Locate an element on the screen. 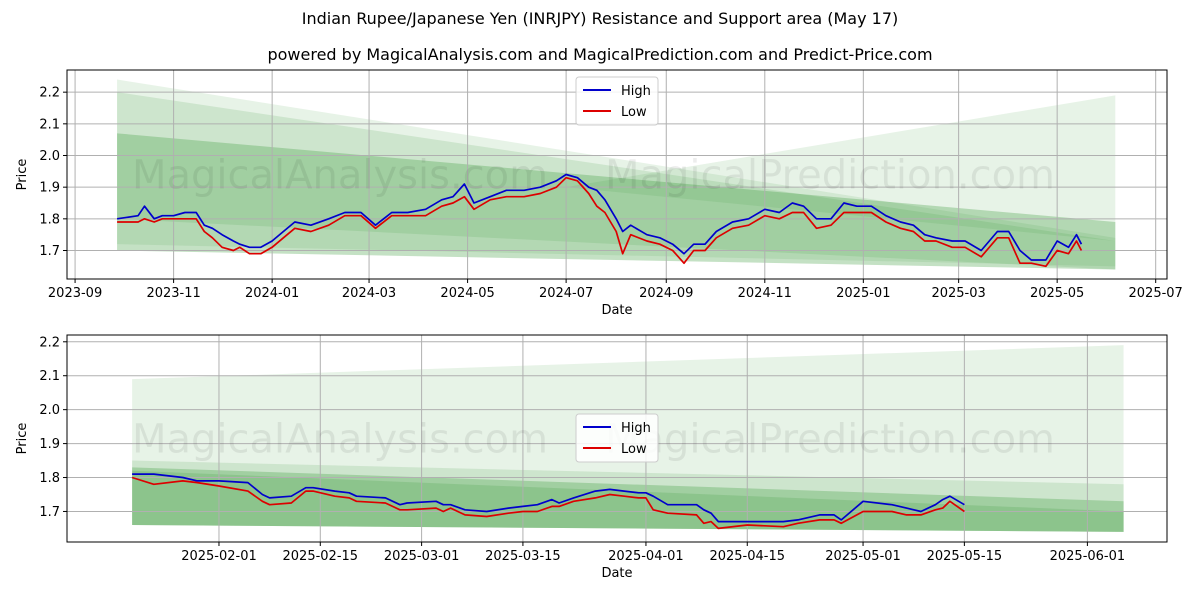 This screenshot has width=1200, height=600. bottom-ytick-label: 1.8 is located at coordinates (49, 478).